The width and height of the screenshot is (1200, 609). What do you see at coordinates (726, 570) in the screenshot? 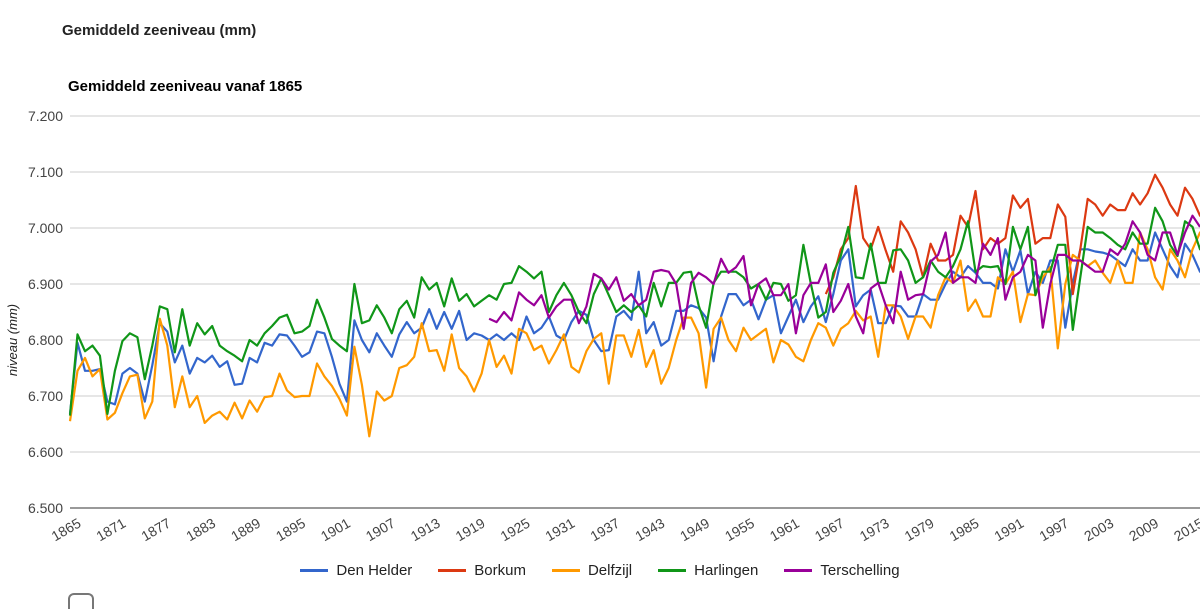
I see `legend-label: Harlingen` at bounding box center [726, 570].